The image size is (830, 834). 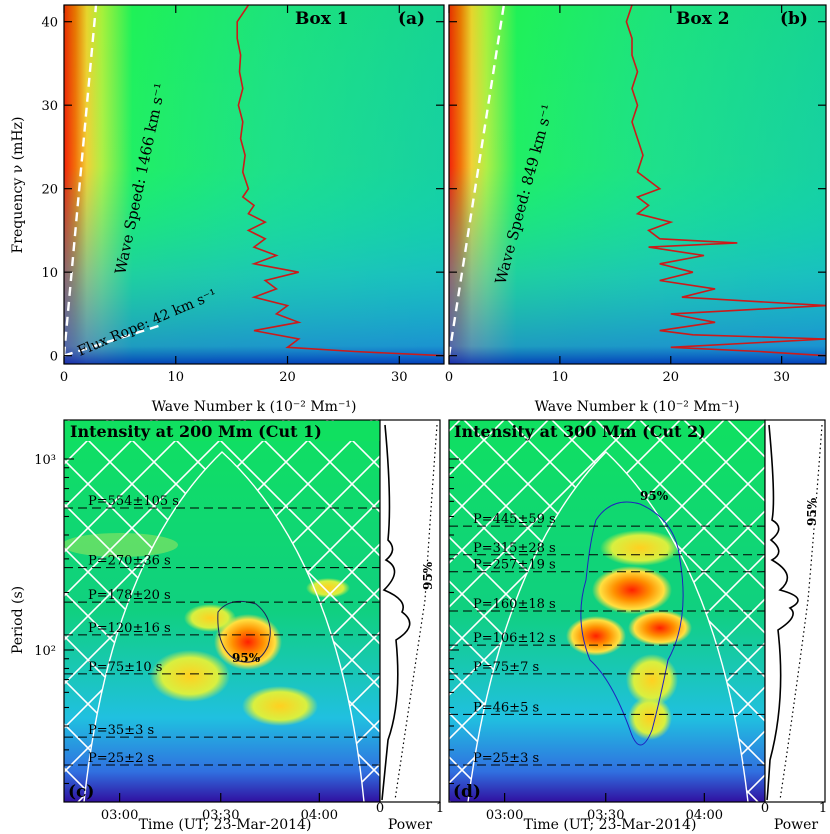 I want to click on period-label: P=445±59 s, so click(x=514, y=519).